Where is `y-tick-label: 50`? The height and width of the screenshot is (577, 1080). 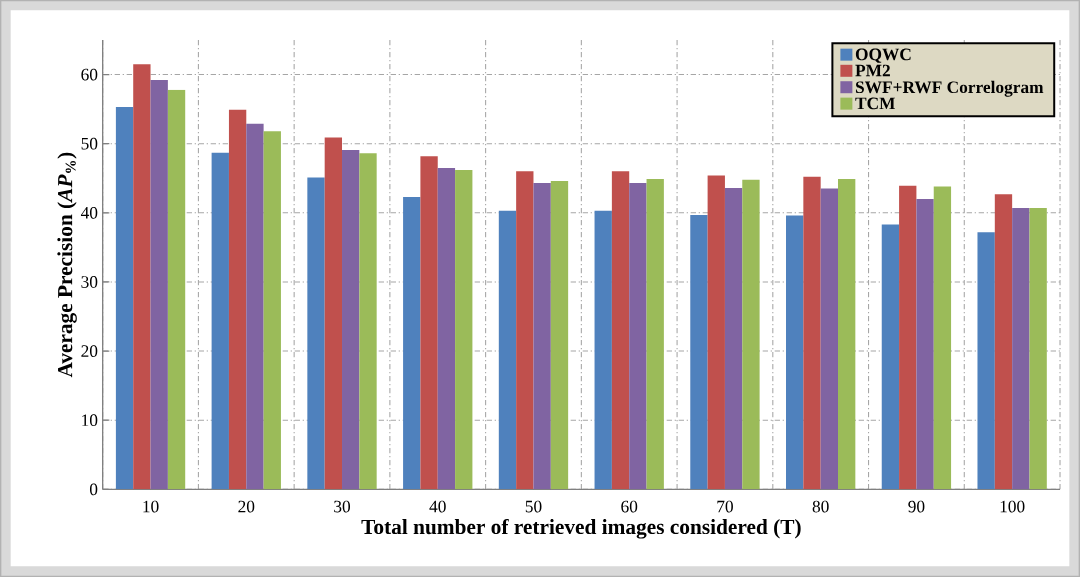 y-tick-label: 50 is located at coordinates (89, 143).